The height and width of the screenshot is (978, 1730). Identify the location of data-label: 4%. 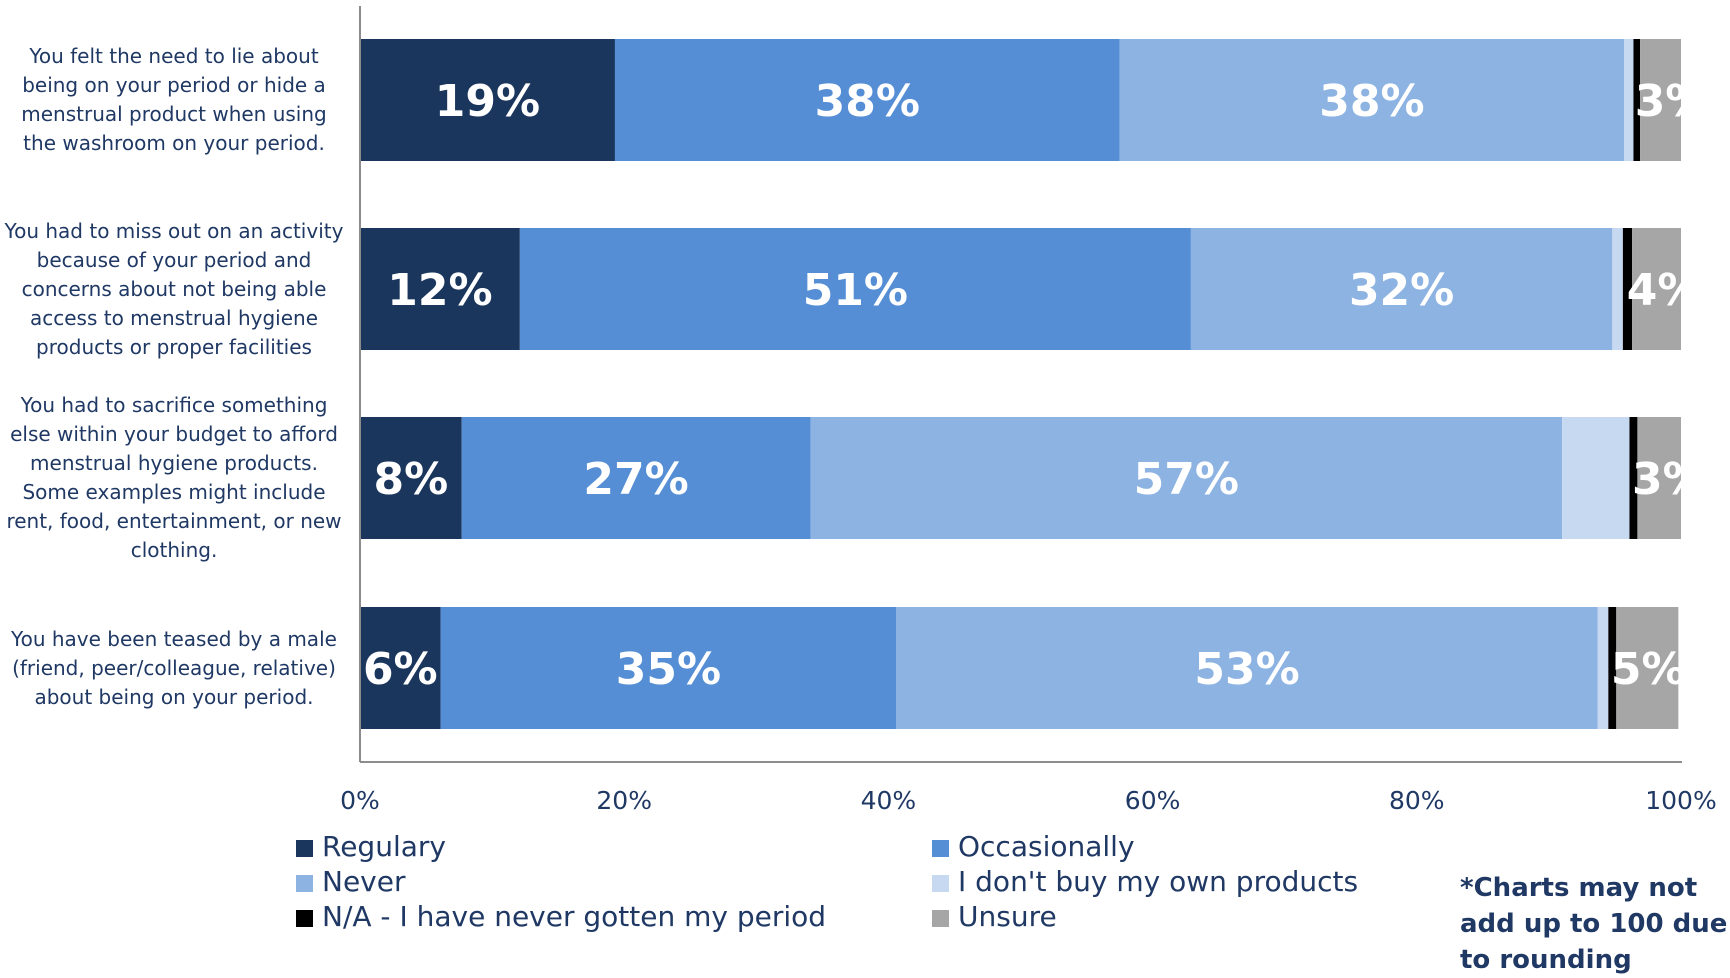
(1664, 290).